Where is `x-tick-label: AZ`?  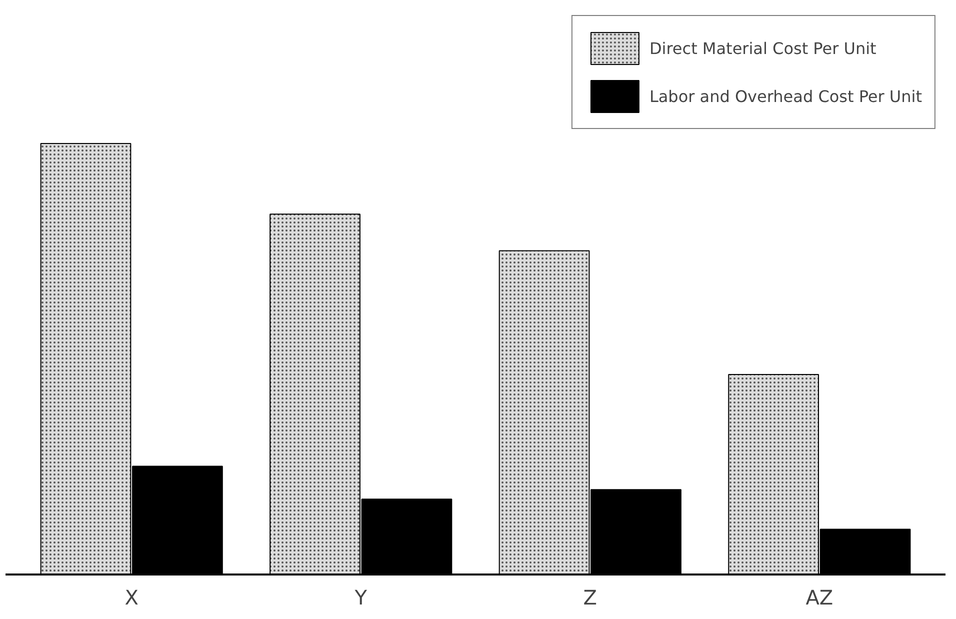
x-tick-label: AZ is located at coordinates (820, 598).